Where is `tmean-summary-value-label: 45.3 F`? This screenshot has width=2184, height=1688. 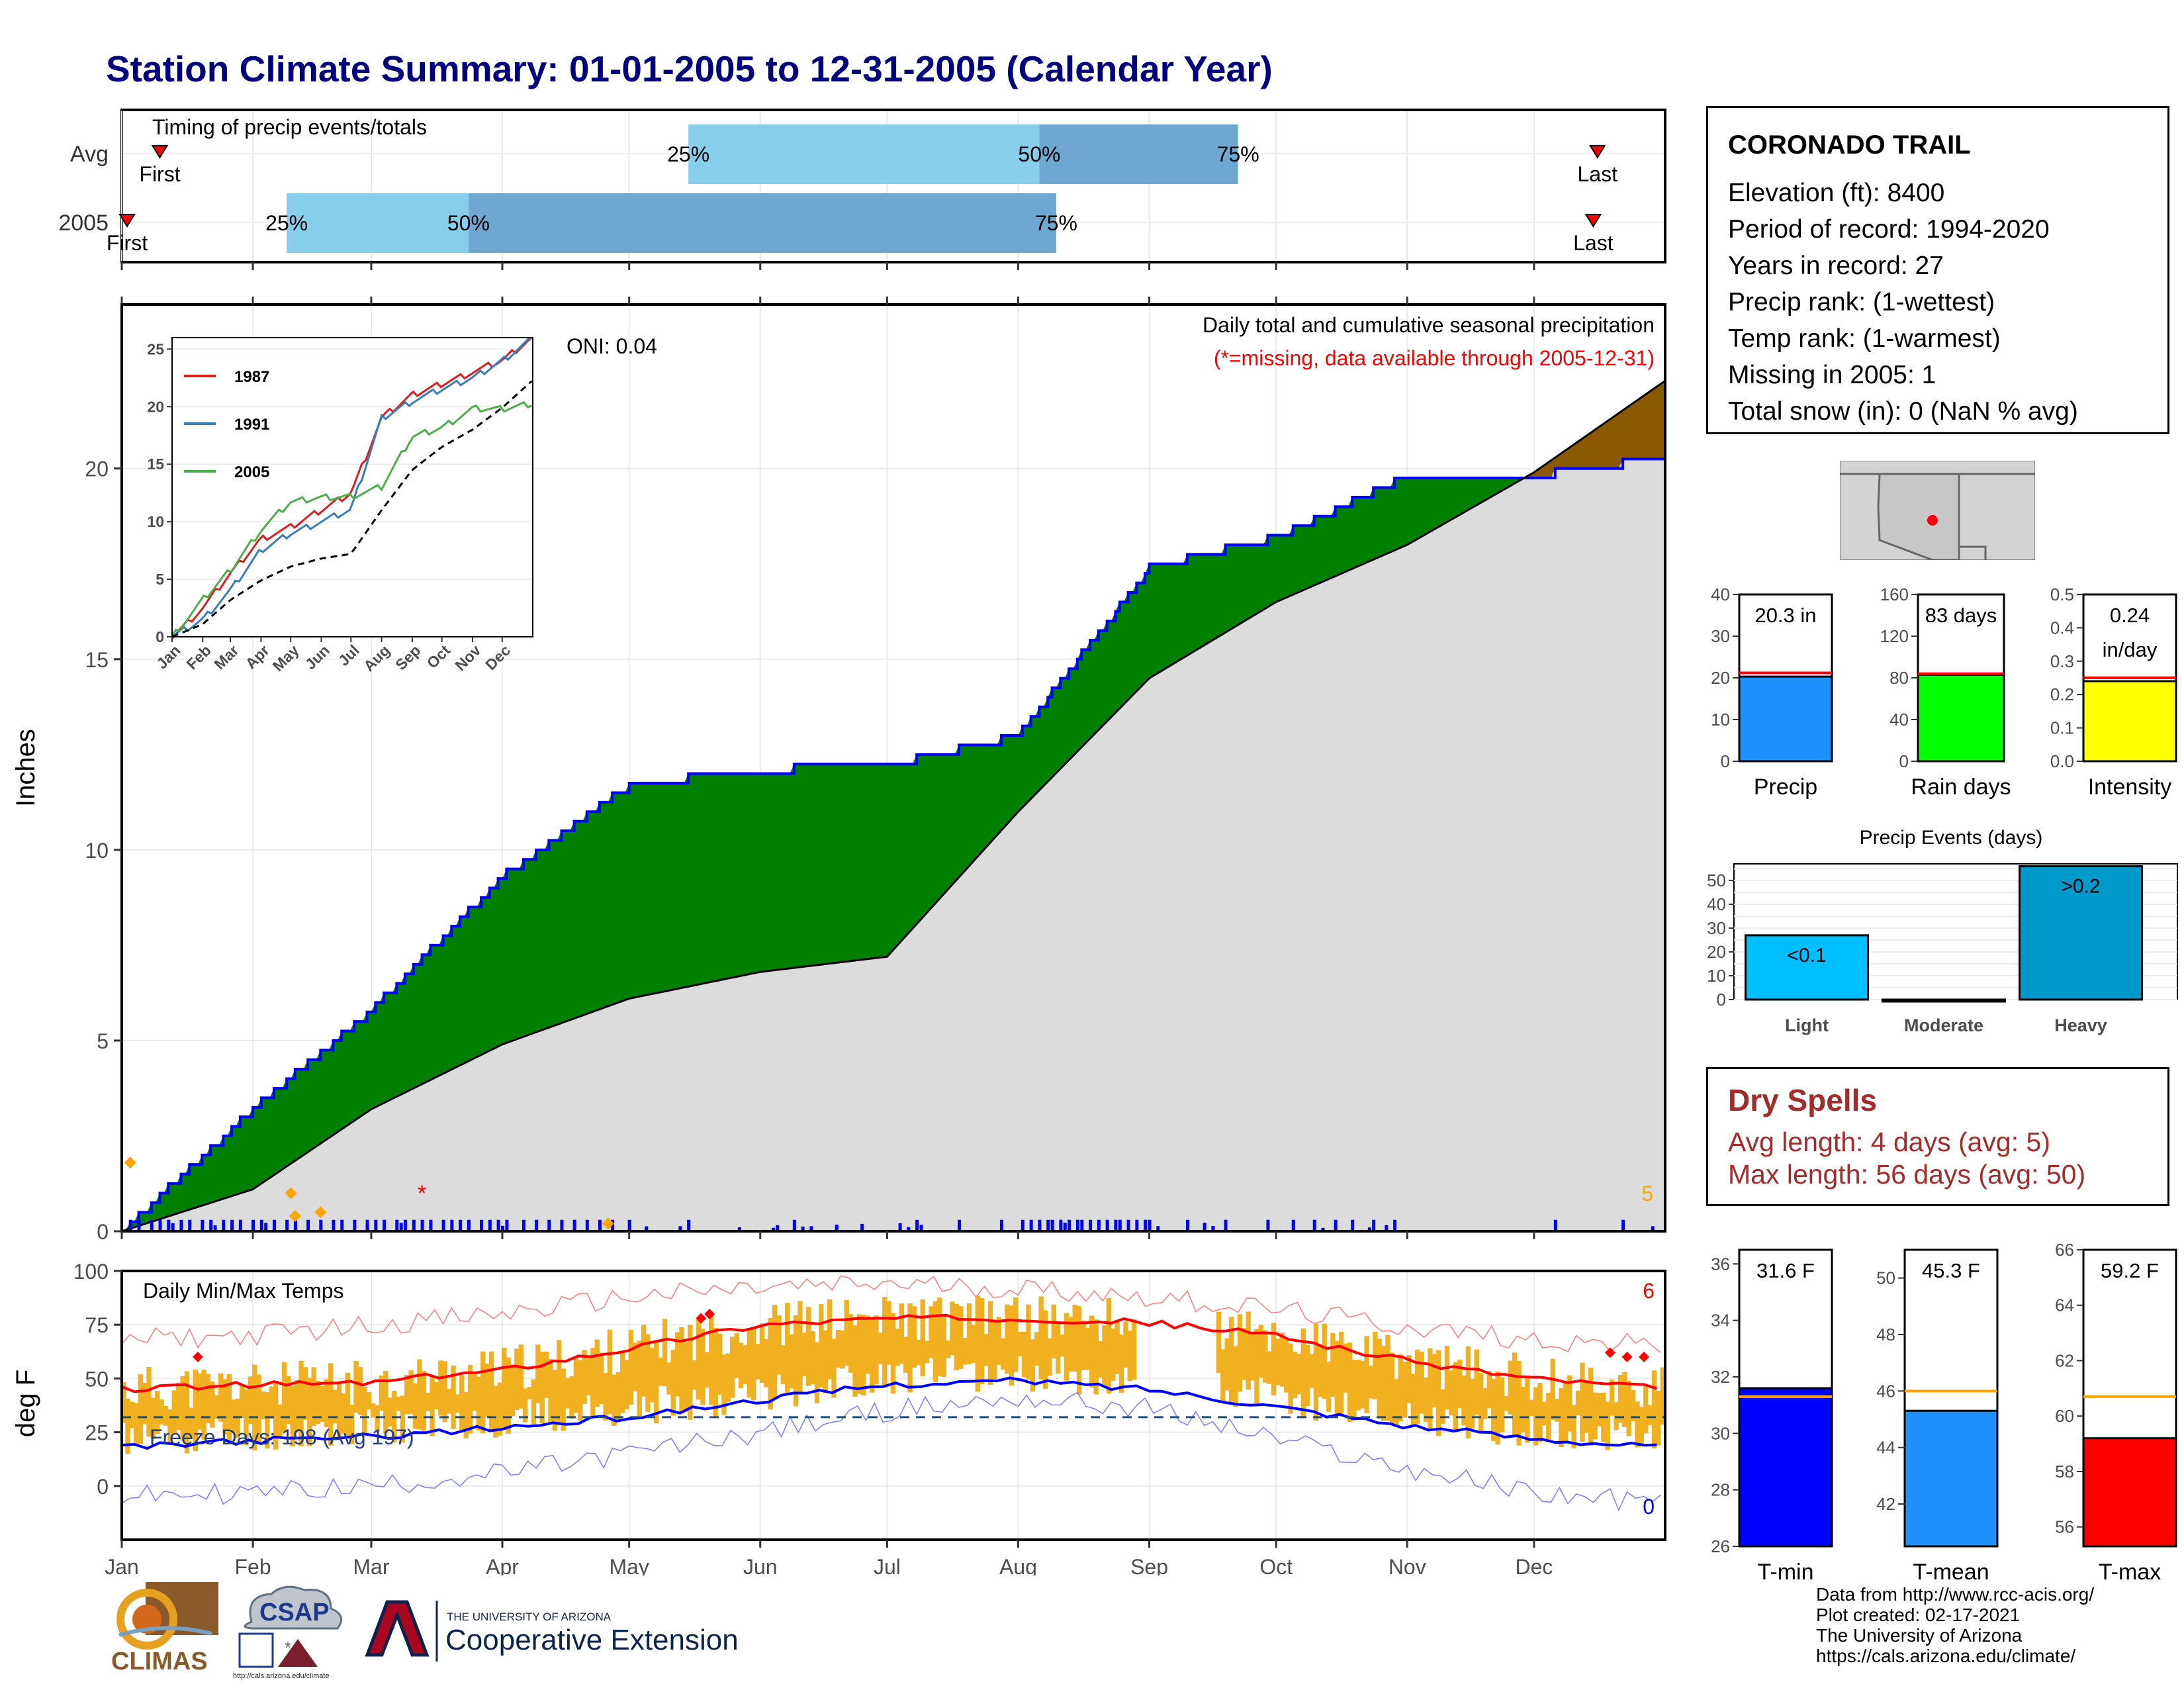
tmean-summary-value-label: 45.3 F is located at coordinates (1951, 1270).